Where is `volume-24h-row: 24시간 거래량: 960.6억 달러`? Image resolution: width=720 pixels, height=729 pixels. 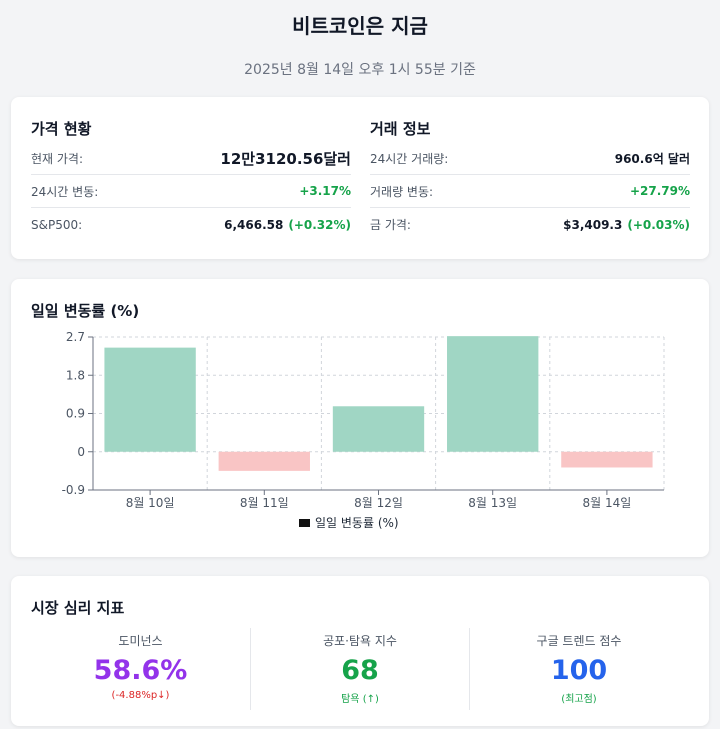 volume-24h-row: 24시간 거래량: 960.6억 달러 is located at coordinates (530, 158).